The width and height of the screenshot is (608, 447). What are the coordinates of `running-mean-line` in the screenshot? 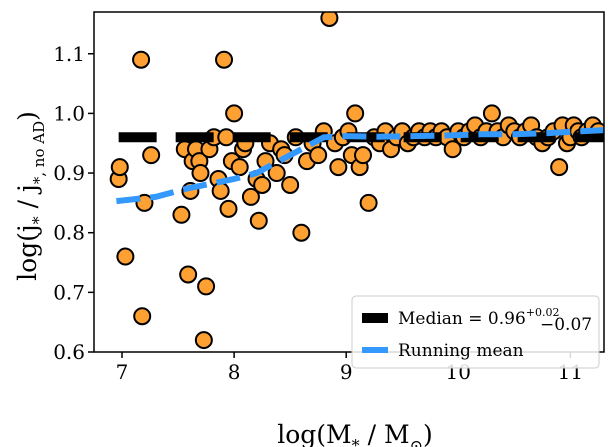 It's located at (360, 166).